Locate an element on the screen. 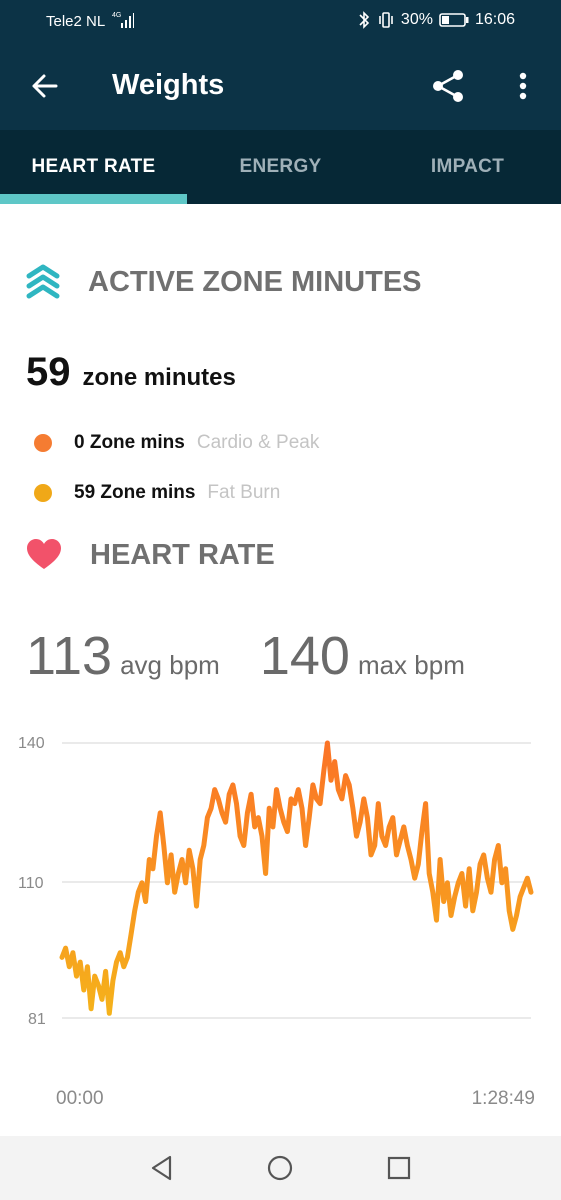 This screenshot has height=1200, width=561. zone-value: 59 Zone mins is located at coordinates (135, 492).